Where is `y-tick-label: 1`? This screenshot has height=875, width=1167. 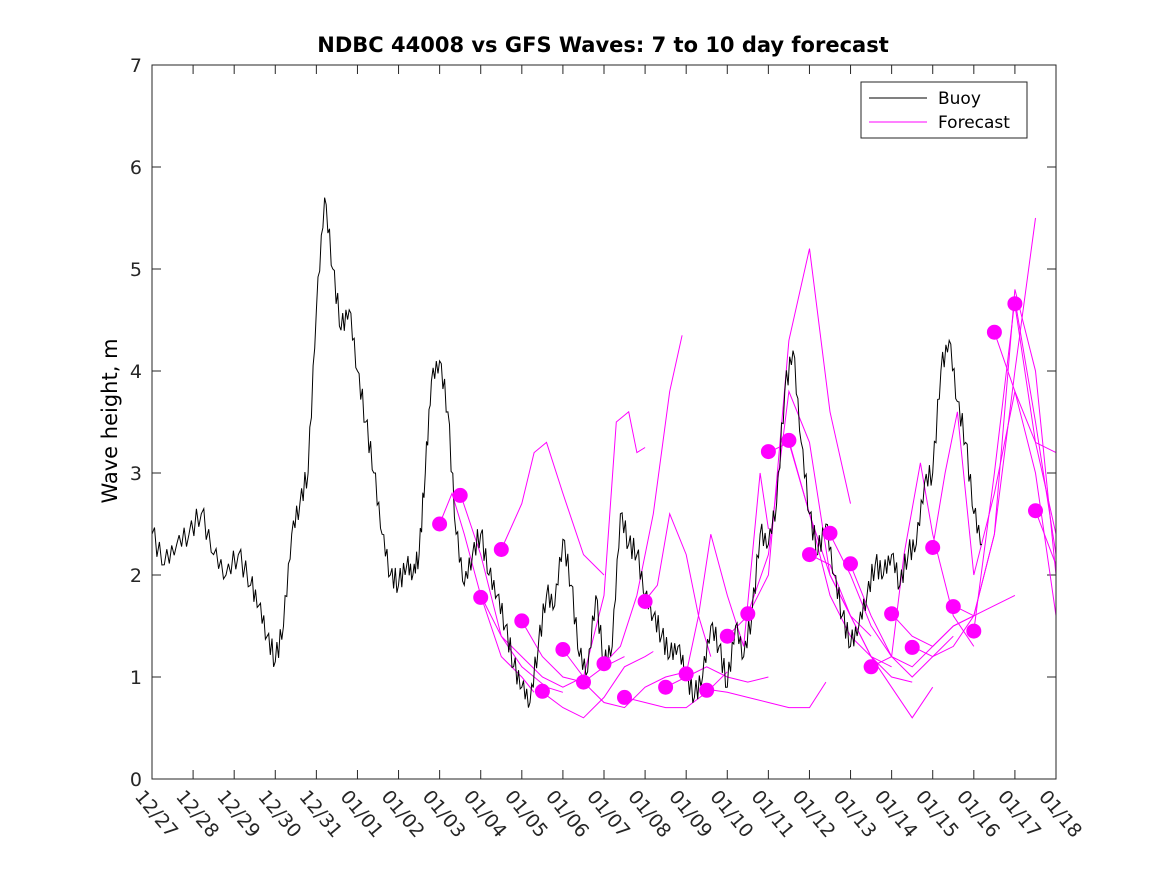
y-tick-label: 1 is located at coordinates (136, 678).